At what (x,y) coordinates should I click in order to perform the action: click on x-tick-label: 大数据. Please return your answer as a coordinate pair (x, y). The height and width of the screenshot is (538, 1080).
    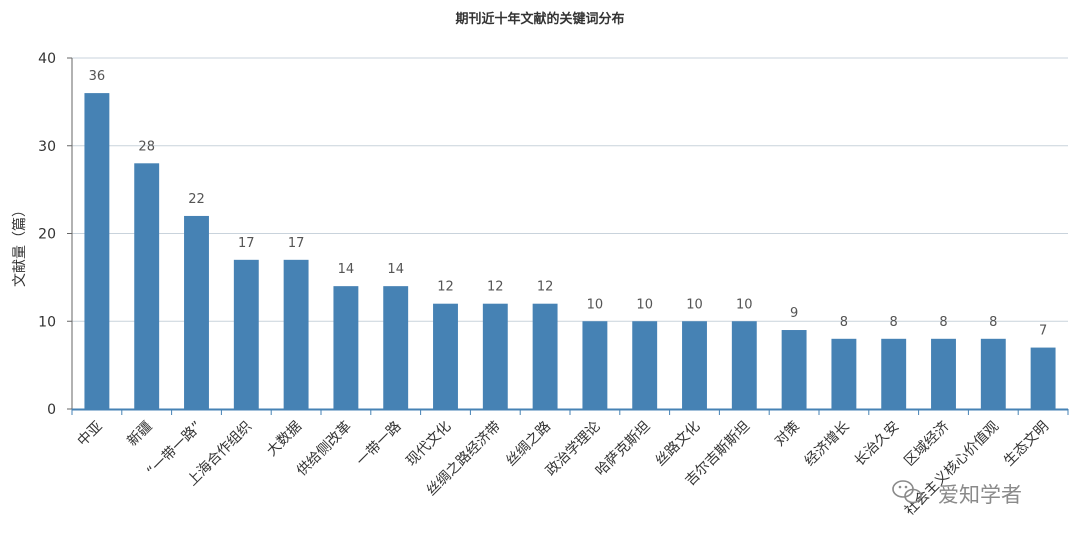
    Looking at the image, I should click on (284, 439).